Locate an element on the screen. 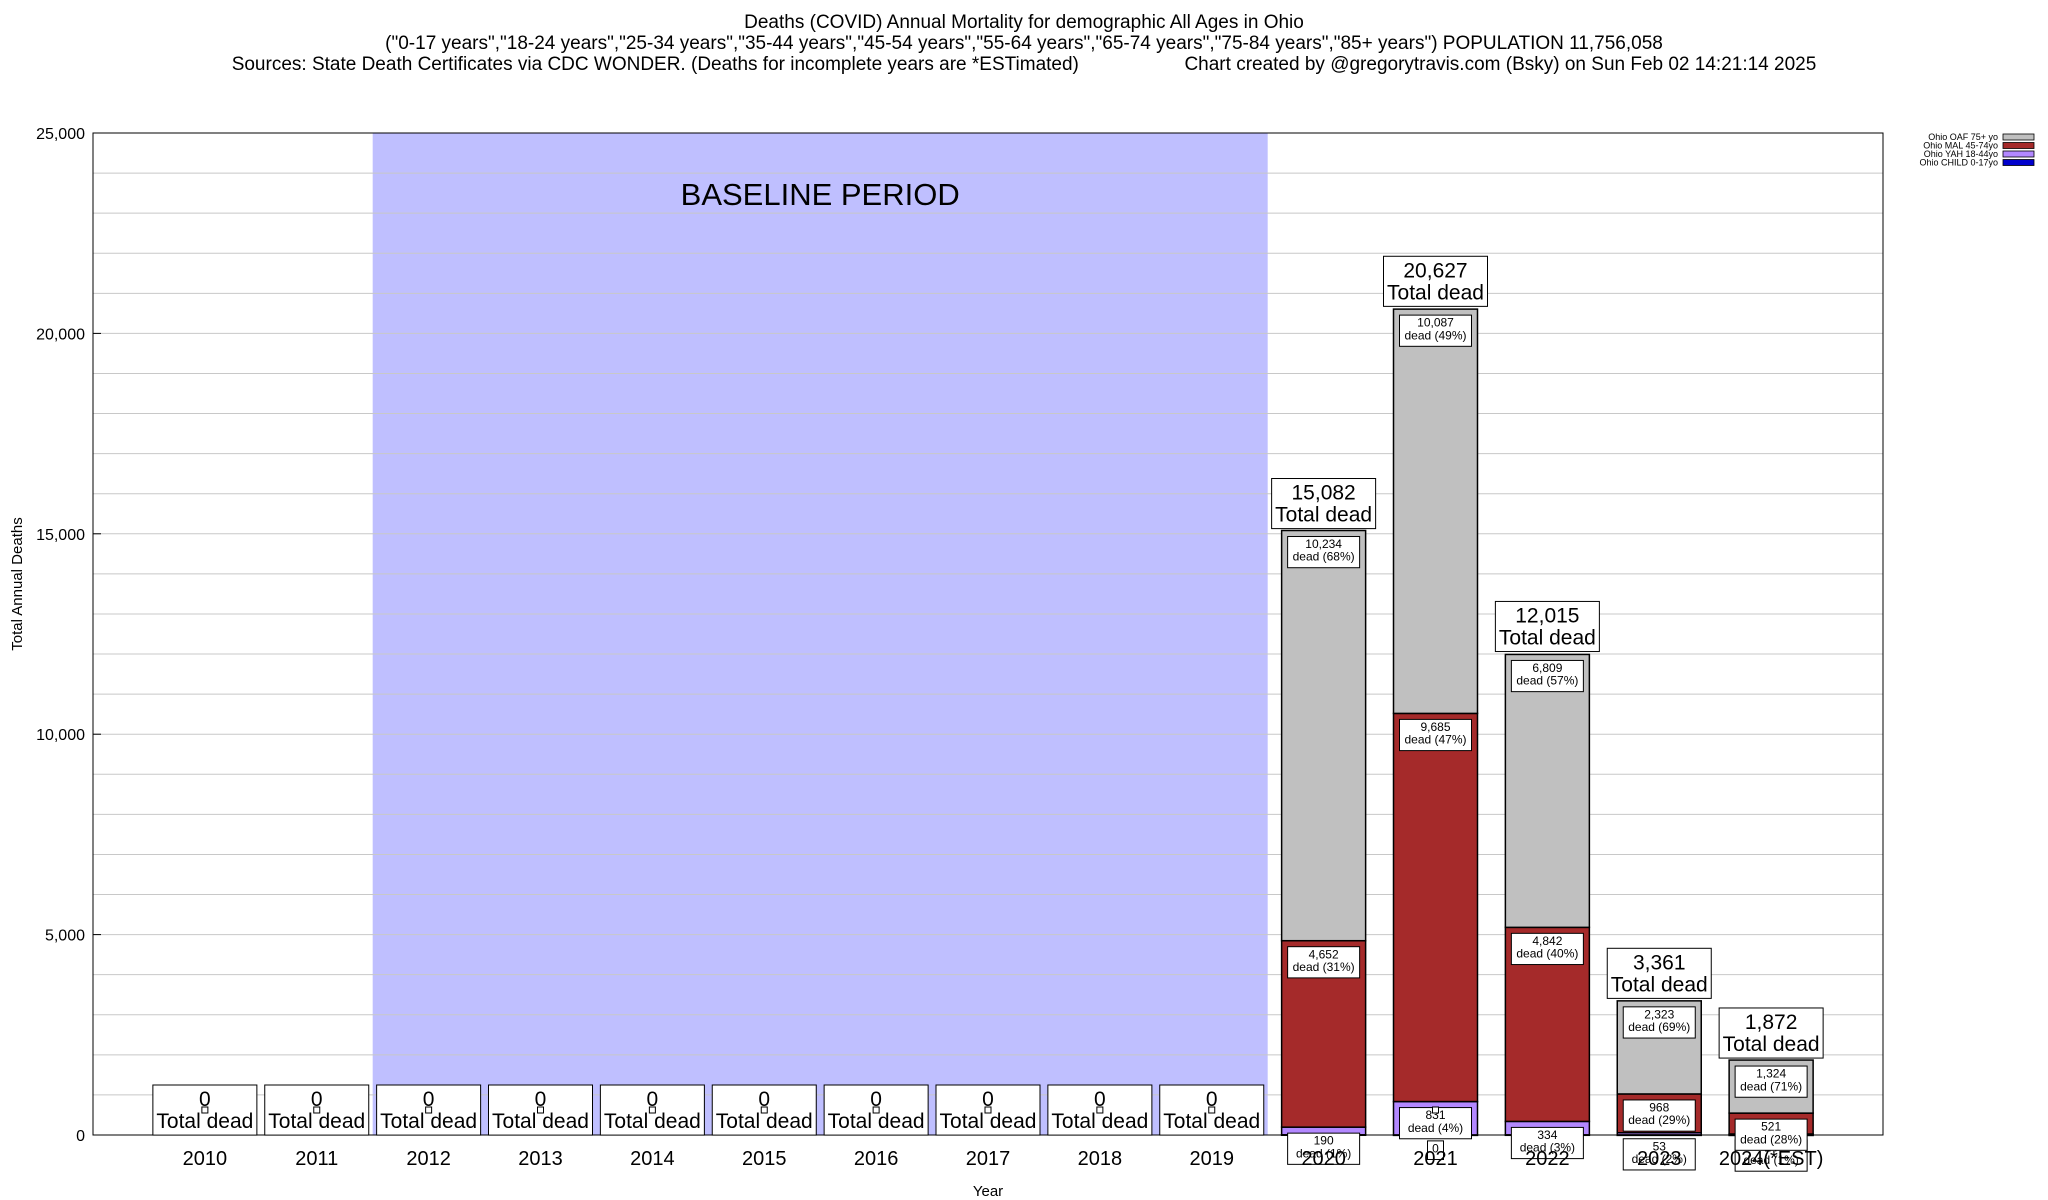 The image size is (2048, 1200). segment-label: 10,234 is located at coordinates (1323, 544).